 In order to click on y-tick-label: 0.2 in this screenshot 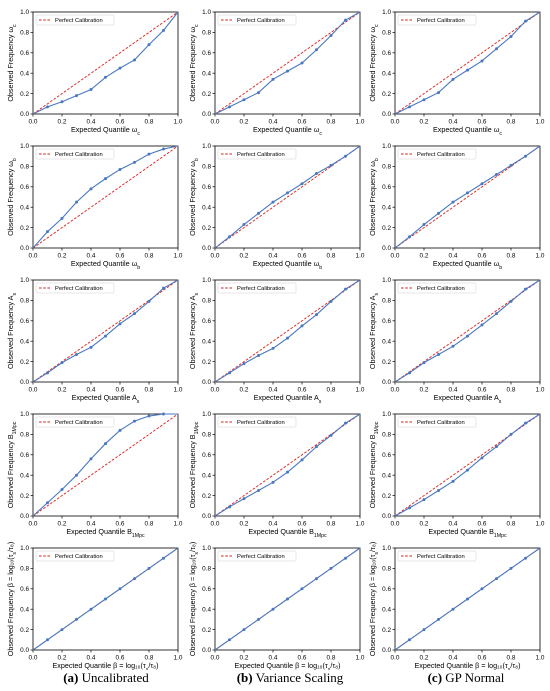, I will do `click(386, 496)`.